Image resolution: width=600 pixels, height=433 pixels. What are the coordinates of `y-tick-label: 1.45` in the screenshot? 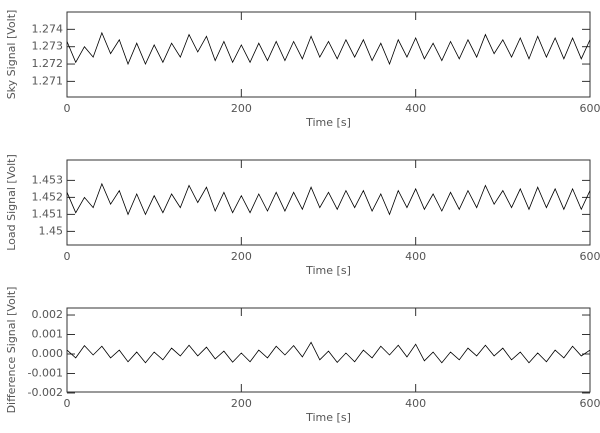 It's located at (51, 230).